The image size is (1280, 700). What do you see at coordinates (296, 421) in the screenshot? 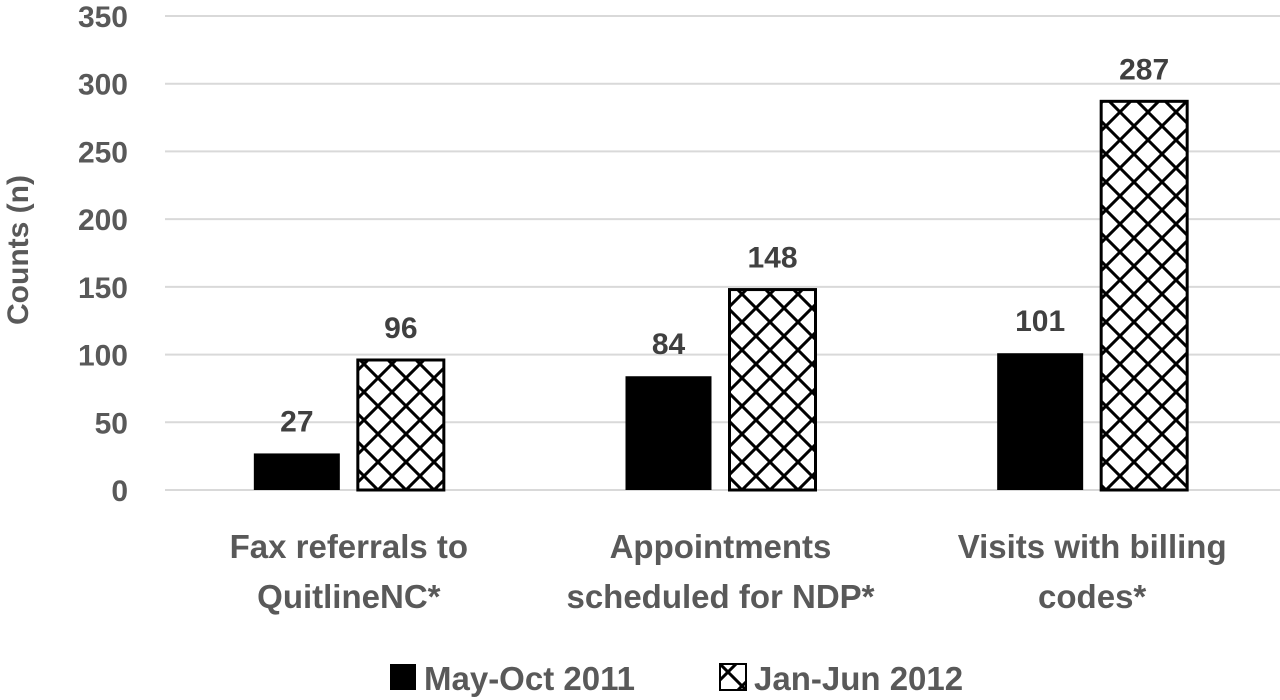
I see `data-label: 27` at bounding box center [296, 421].